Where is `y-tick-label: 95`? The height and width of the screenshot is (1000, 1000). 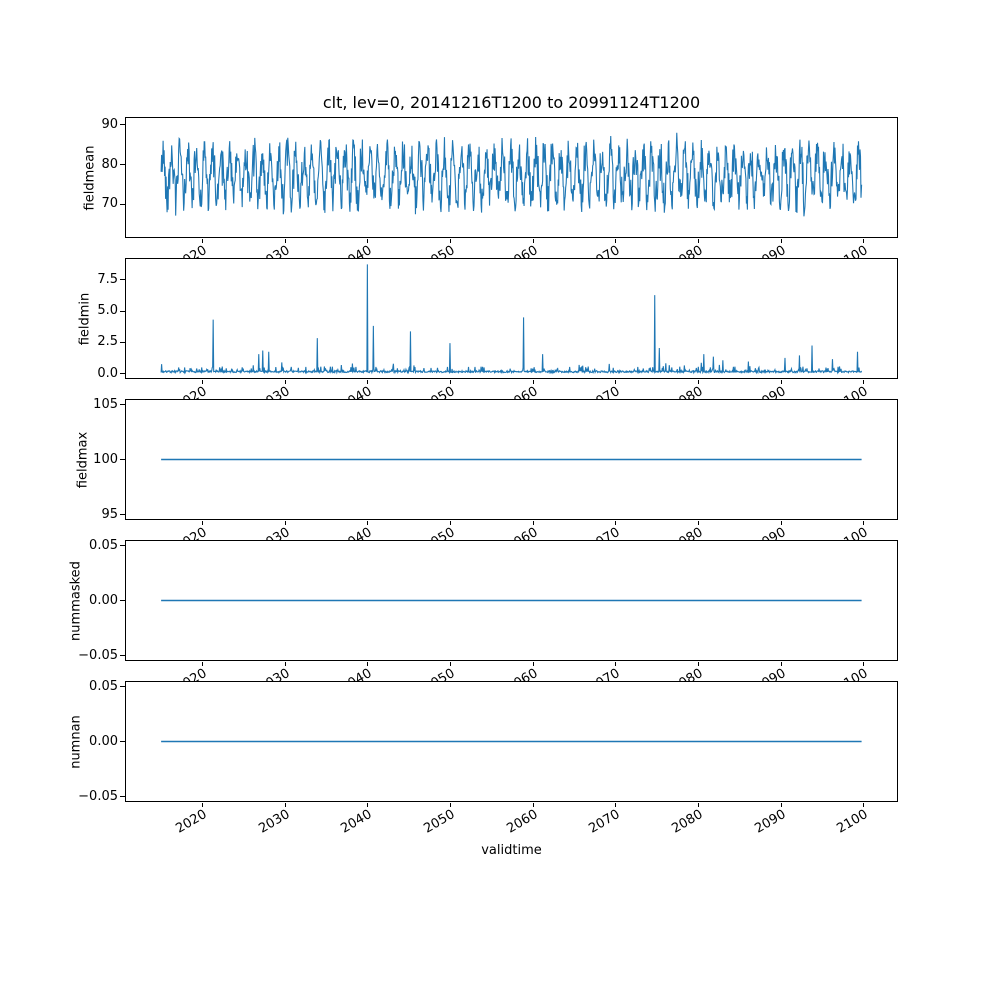 y-tick-label: 95 is located at coordinates (109, 514).